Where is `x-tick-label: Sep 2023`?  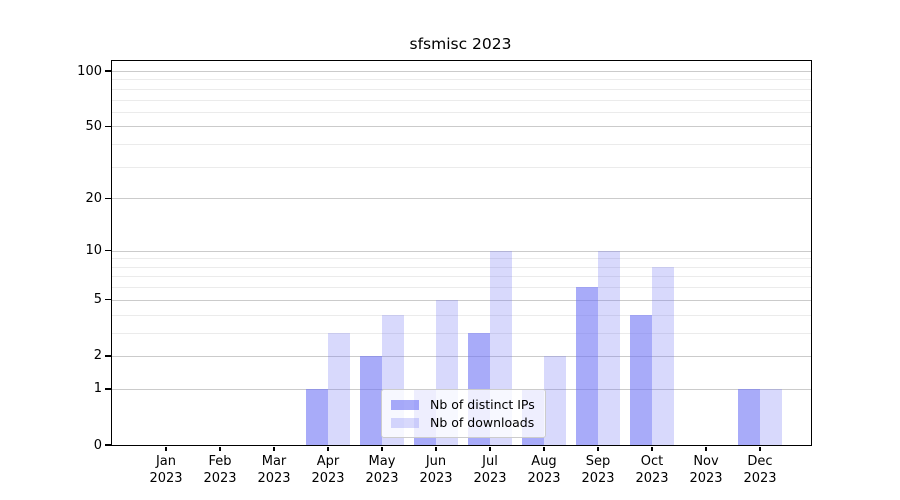
x-tick-label: Sep 2023 is located at coordinates (598, 470).